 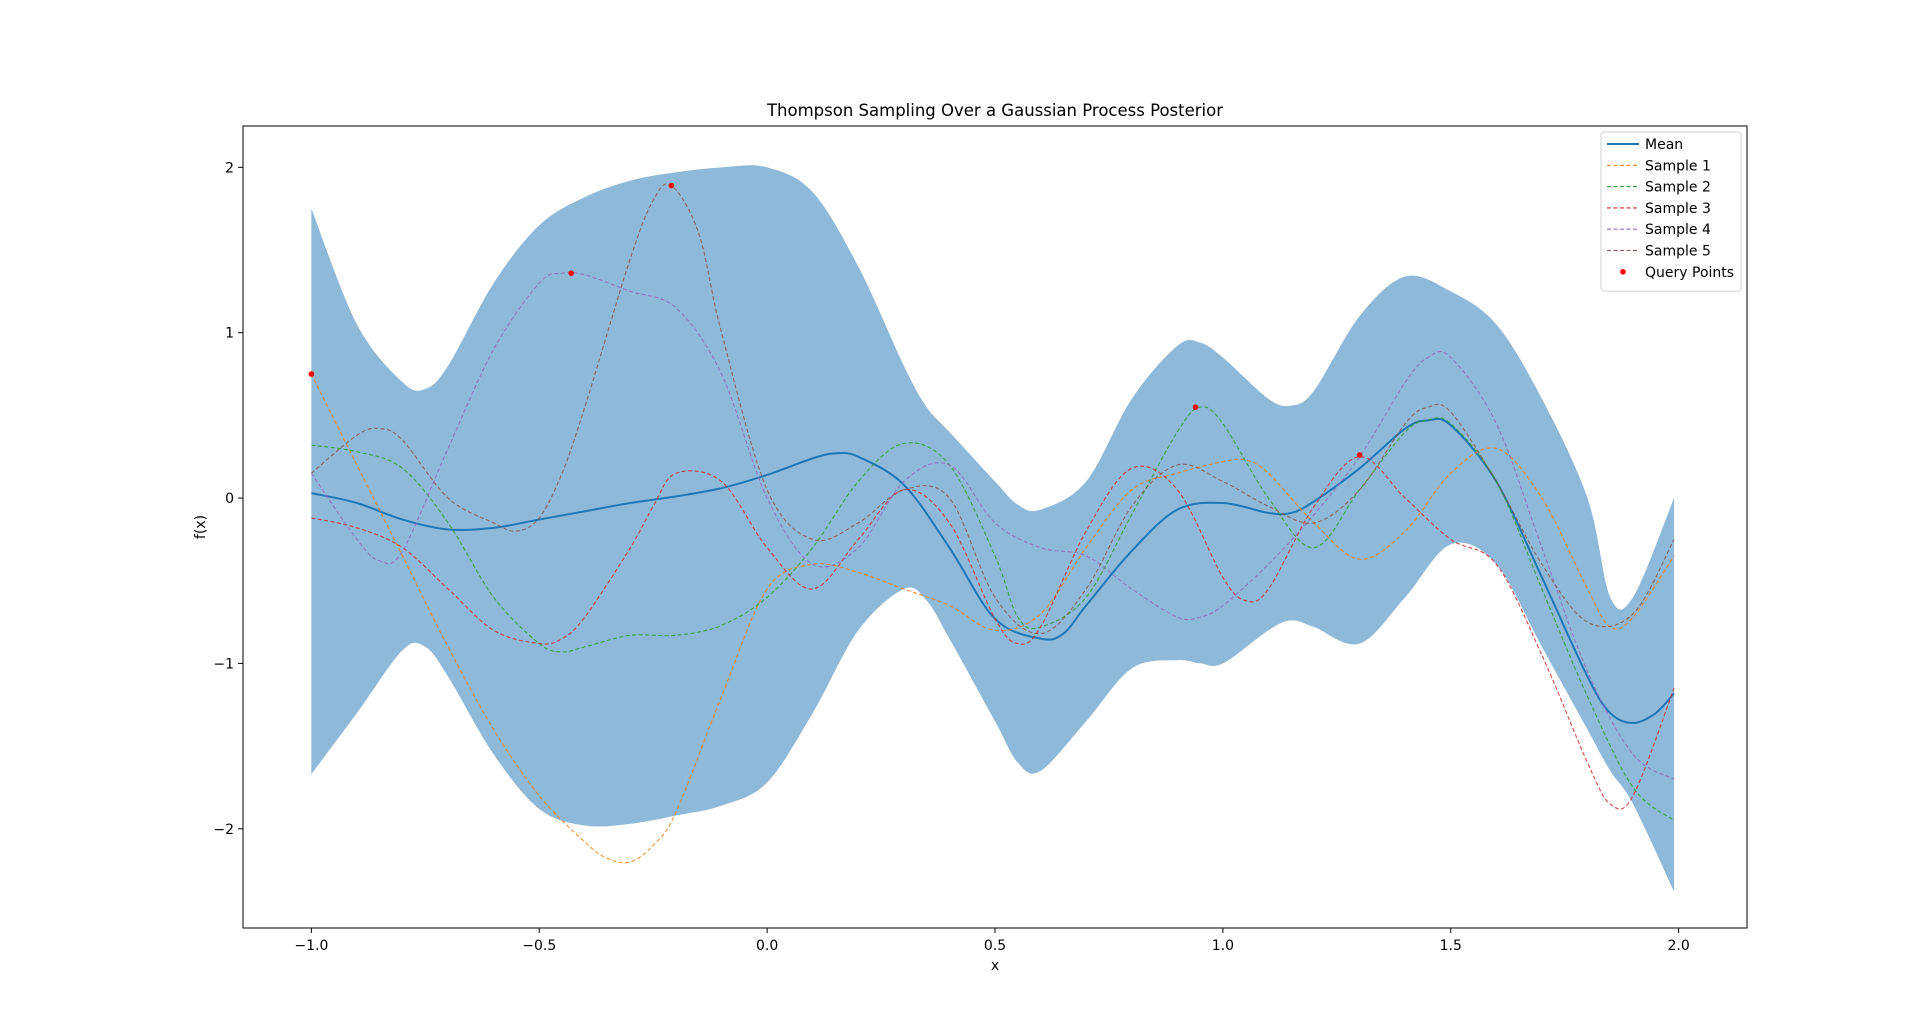 I want to click on legend-label-mean: Mean, so click(x=1664, y=145).